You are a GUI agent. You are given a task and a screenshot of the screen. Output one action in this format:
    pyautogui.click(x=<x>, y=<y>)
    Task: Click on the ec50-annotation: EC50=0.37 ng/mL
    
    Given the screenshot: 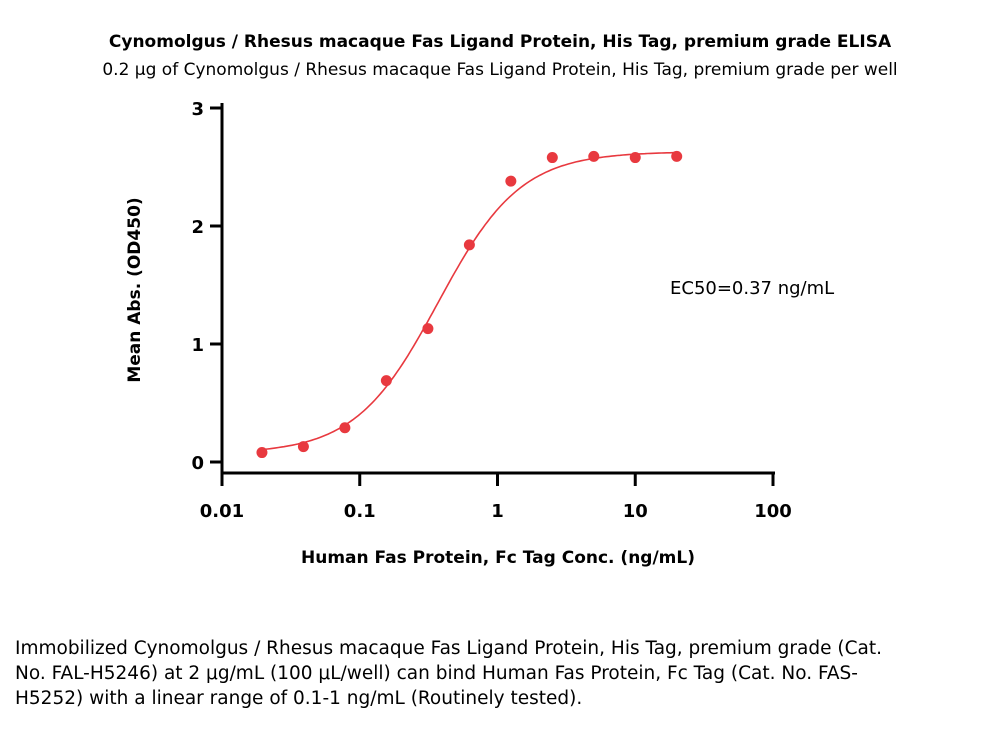 What is the action you would take?
    pyautogui.click(x=752, y=288)
    